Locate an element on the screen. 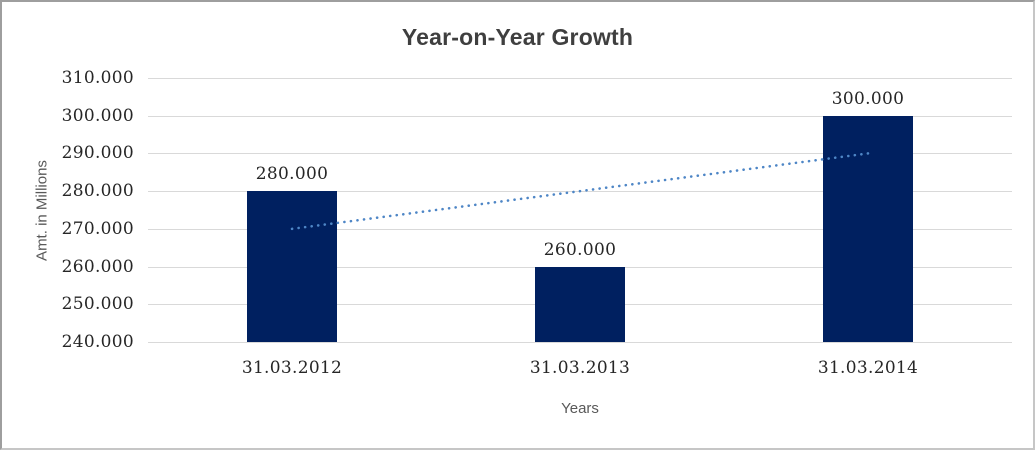  y-tick-label: 270.000 is located at coordinates (97, 228).